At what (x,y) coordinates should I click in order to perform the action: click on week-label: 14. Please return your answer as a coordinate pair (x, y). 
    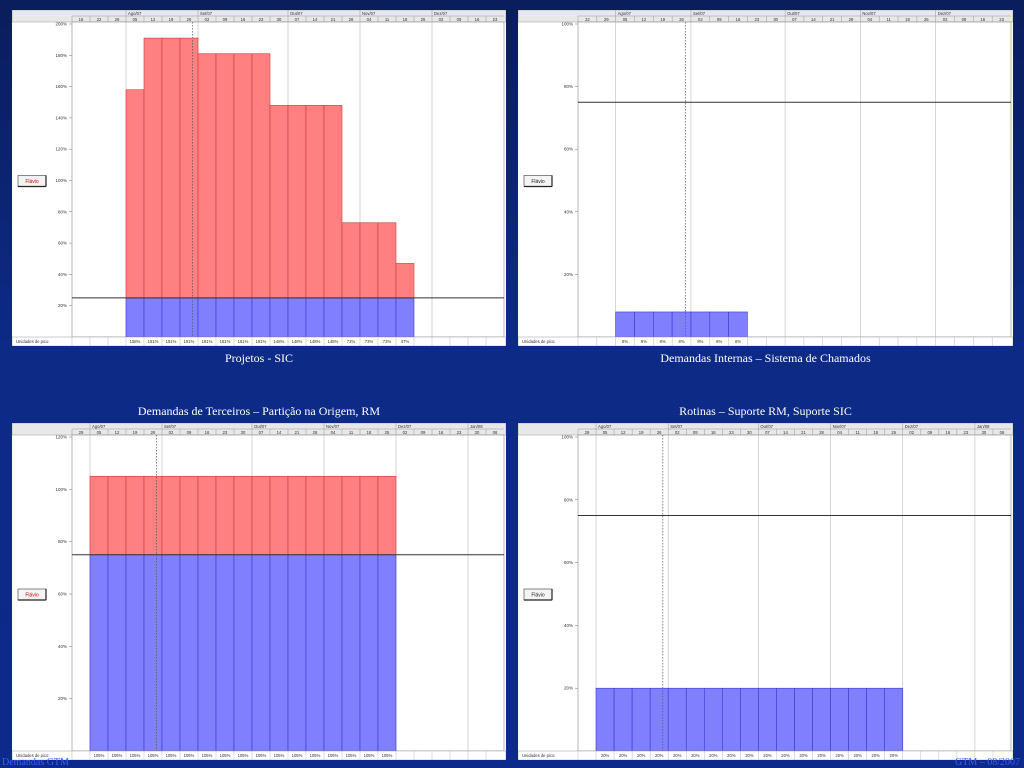
    Looking at the image, I should click on (315, 19).